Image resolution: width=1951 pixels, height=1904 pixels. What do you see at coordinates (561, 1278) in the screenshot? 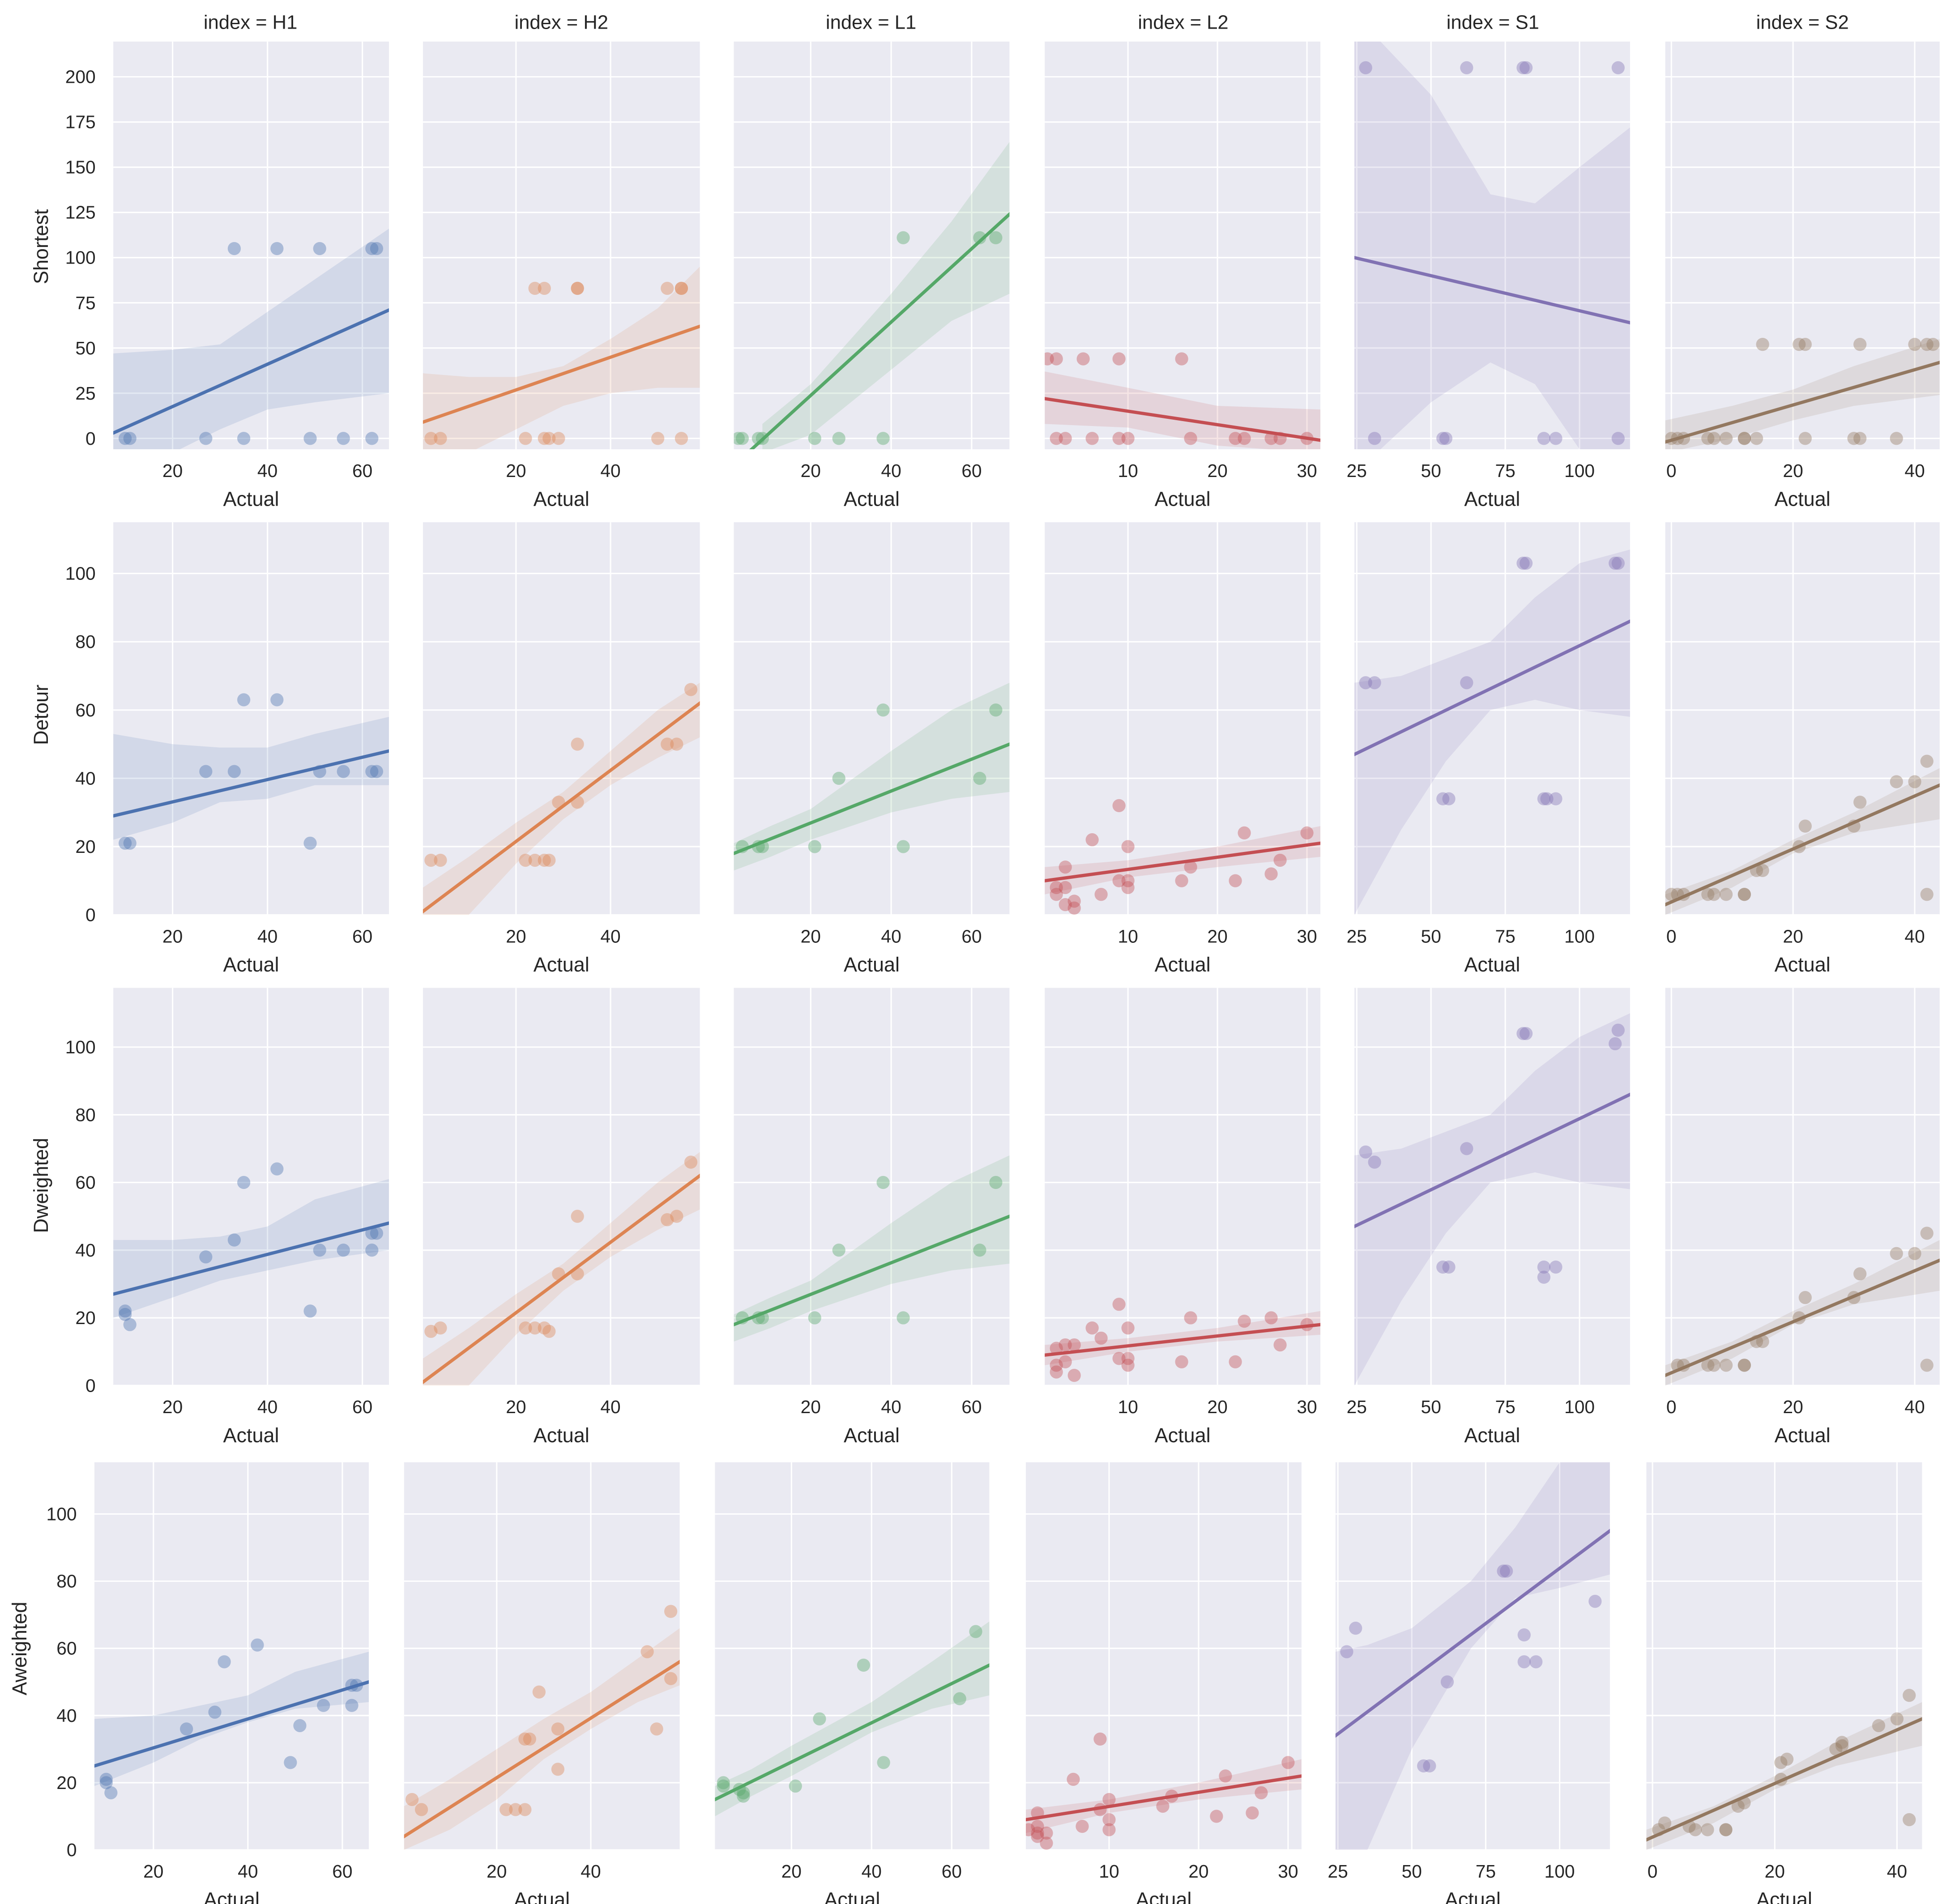
I see `regression-line` at bounding box center [561, 1278].